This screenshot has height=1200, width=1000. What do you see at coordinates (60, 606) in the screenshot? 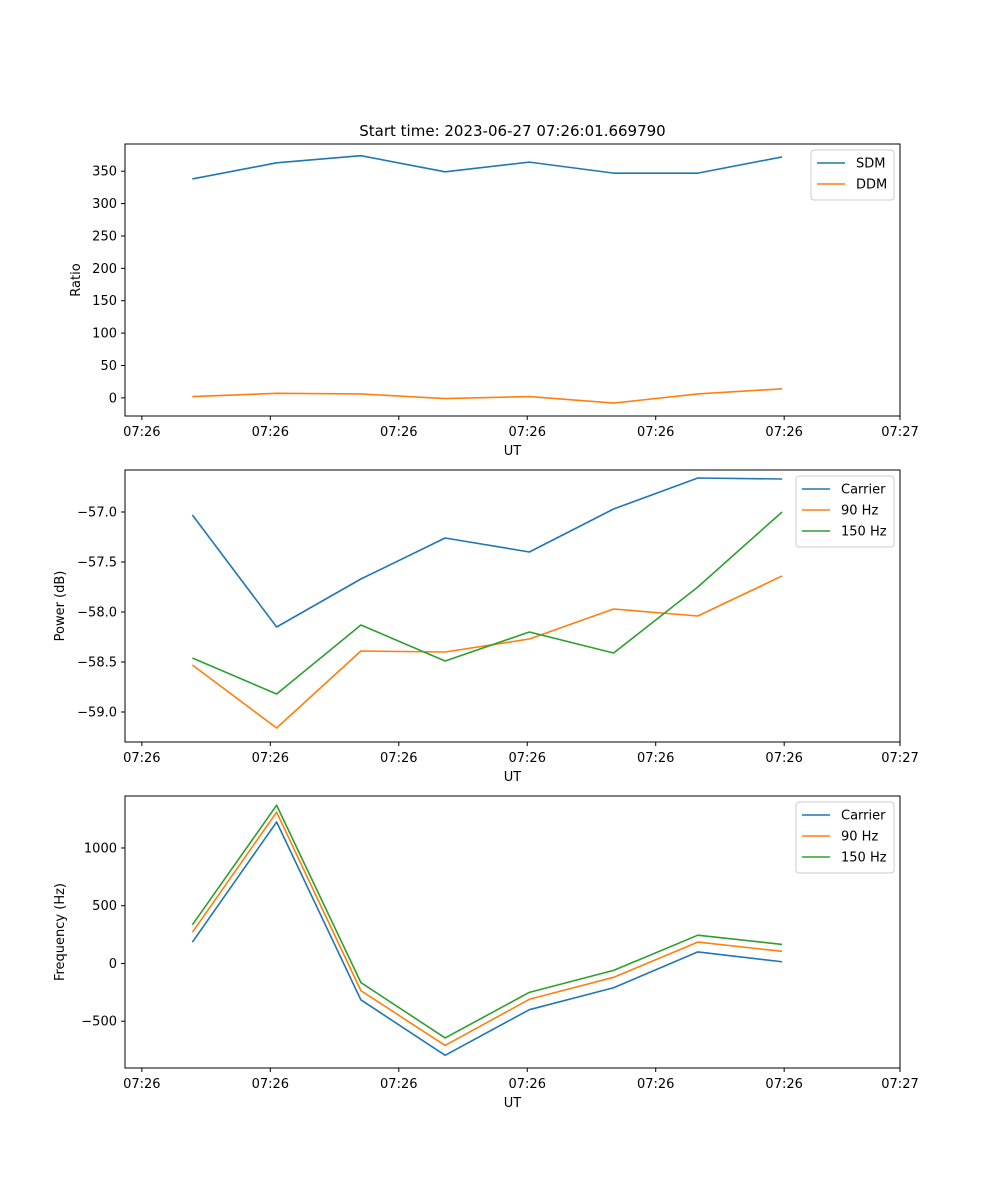
I see `y-axis-label: Power (dB)` at bounding box center [60, 606].